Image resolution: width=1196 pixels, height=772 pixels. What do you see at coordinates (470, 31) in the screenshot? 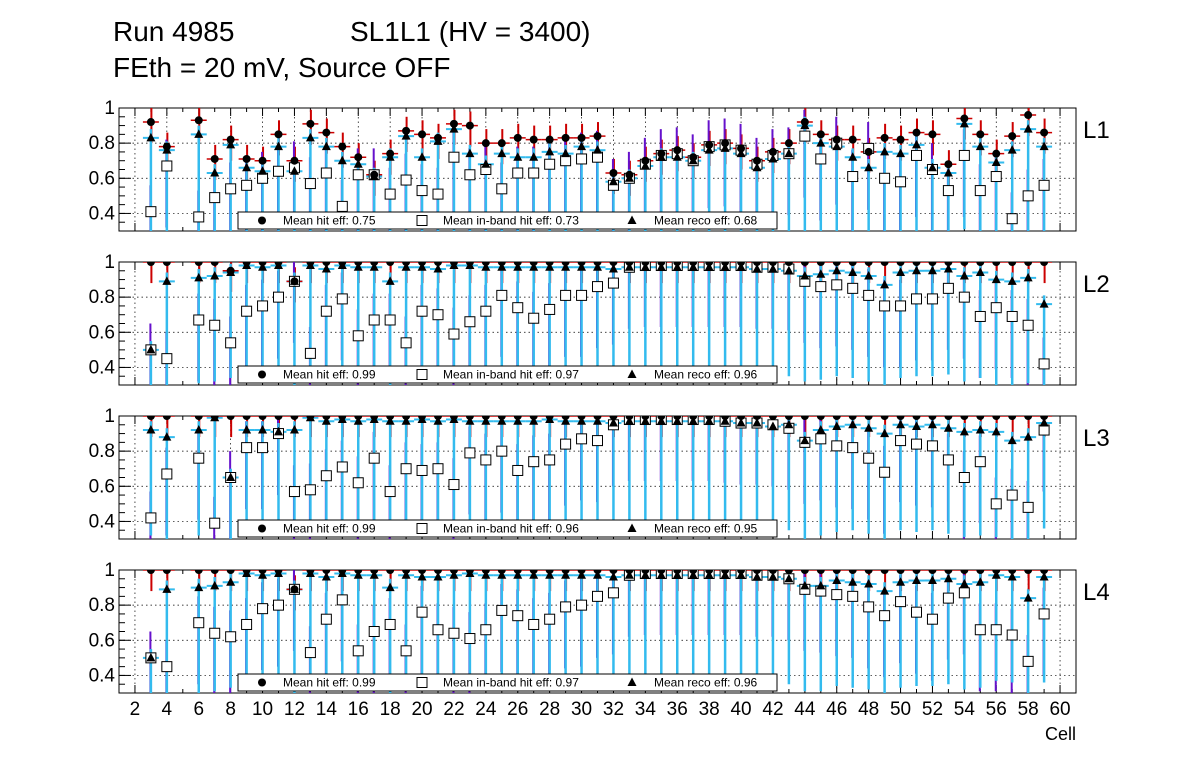
I see `title-superlayer: SL1L1 (HV = 3400)` at bounding box center [470, 31].